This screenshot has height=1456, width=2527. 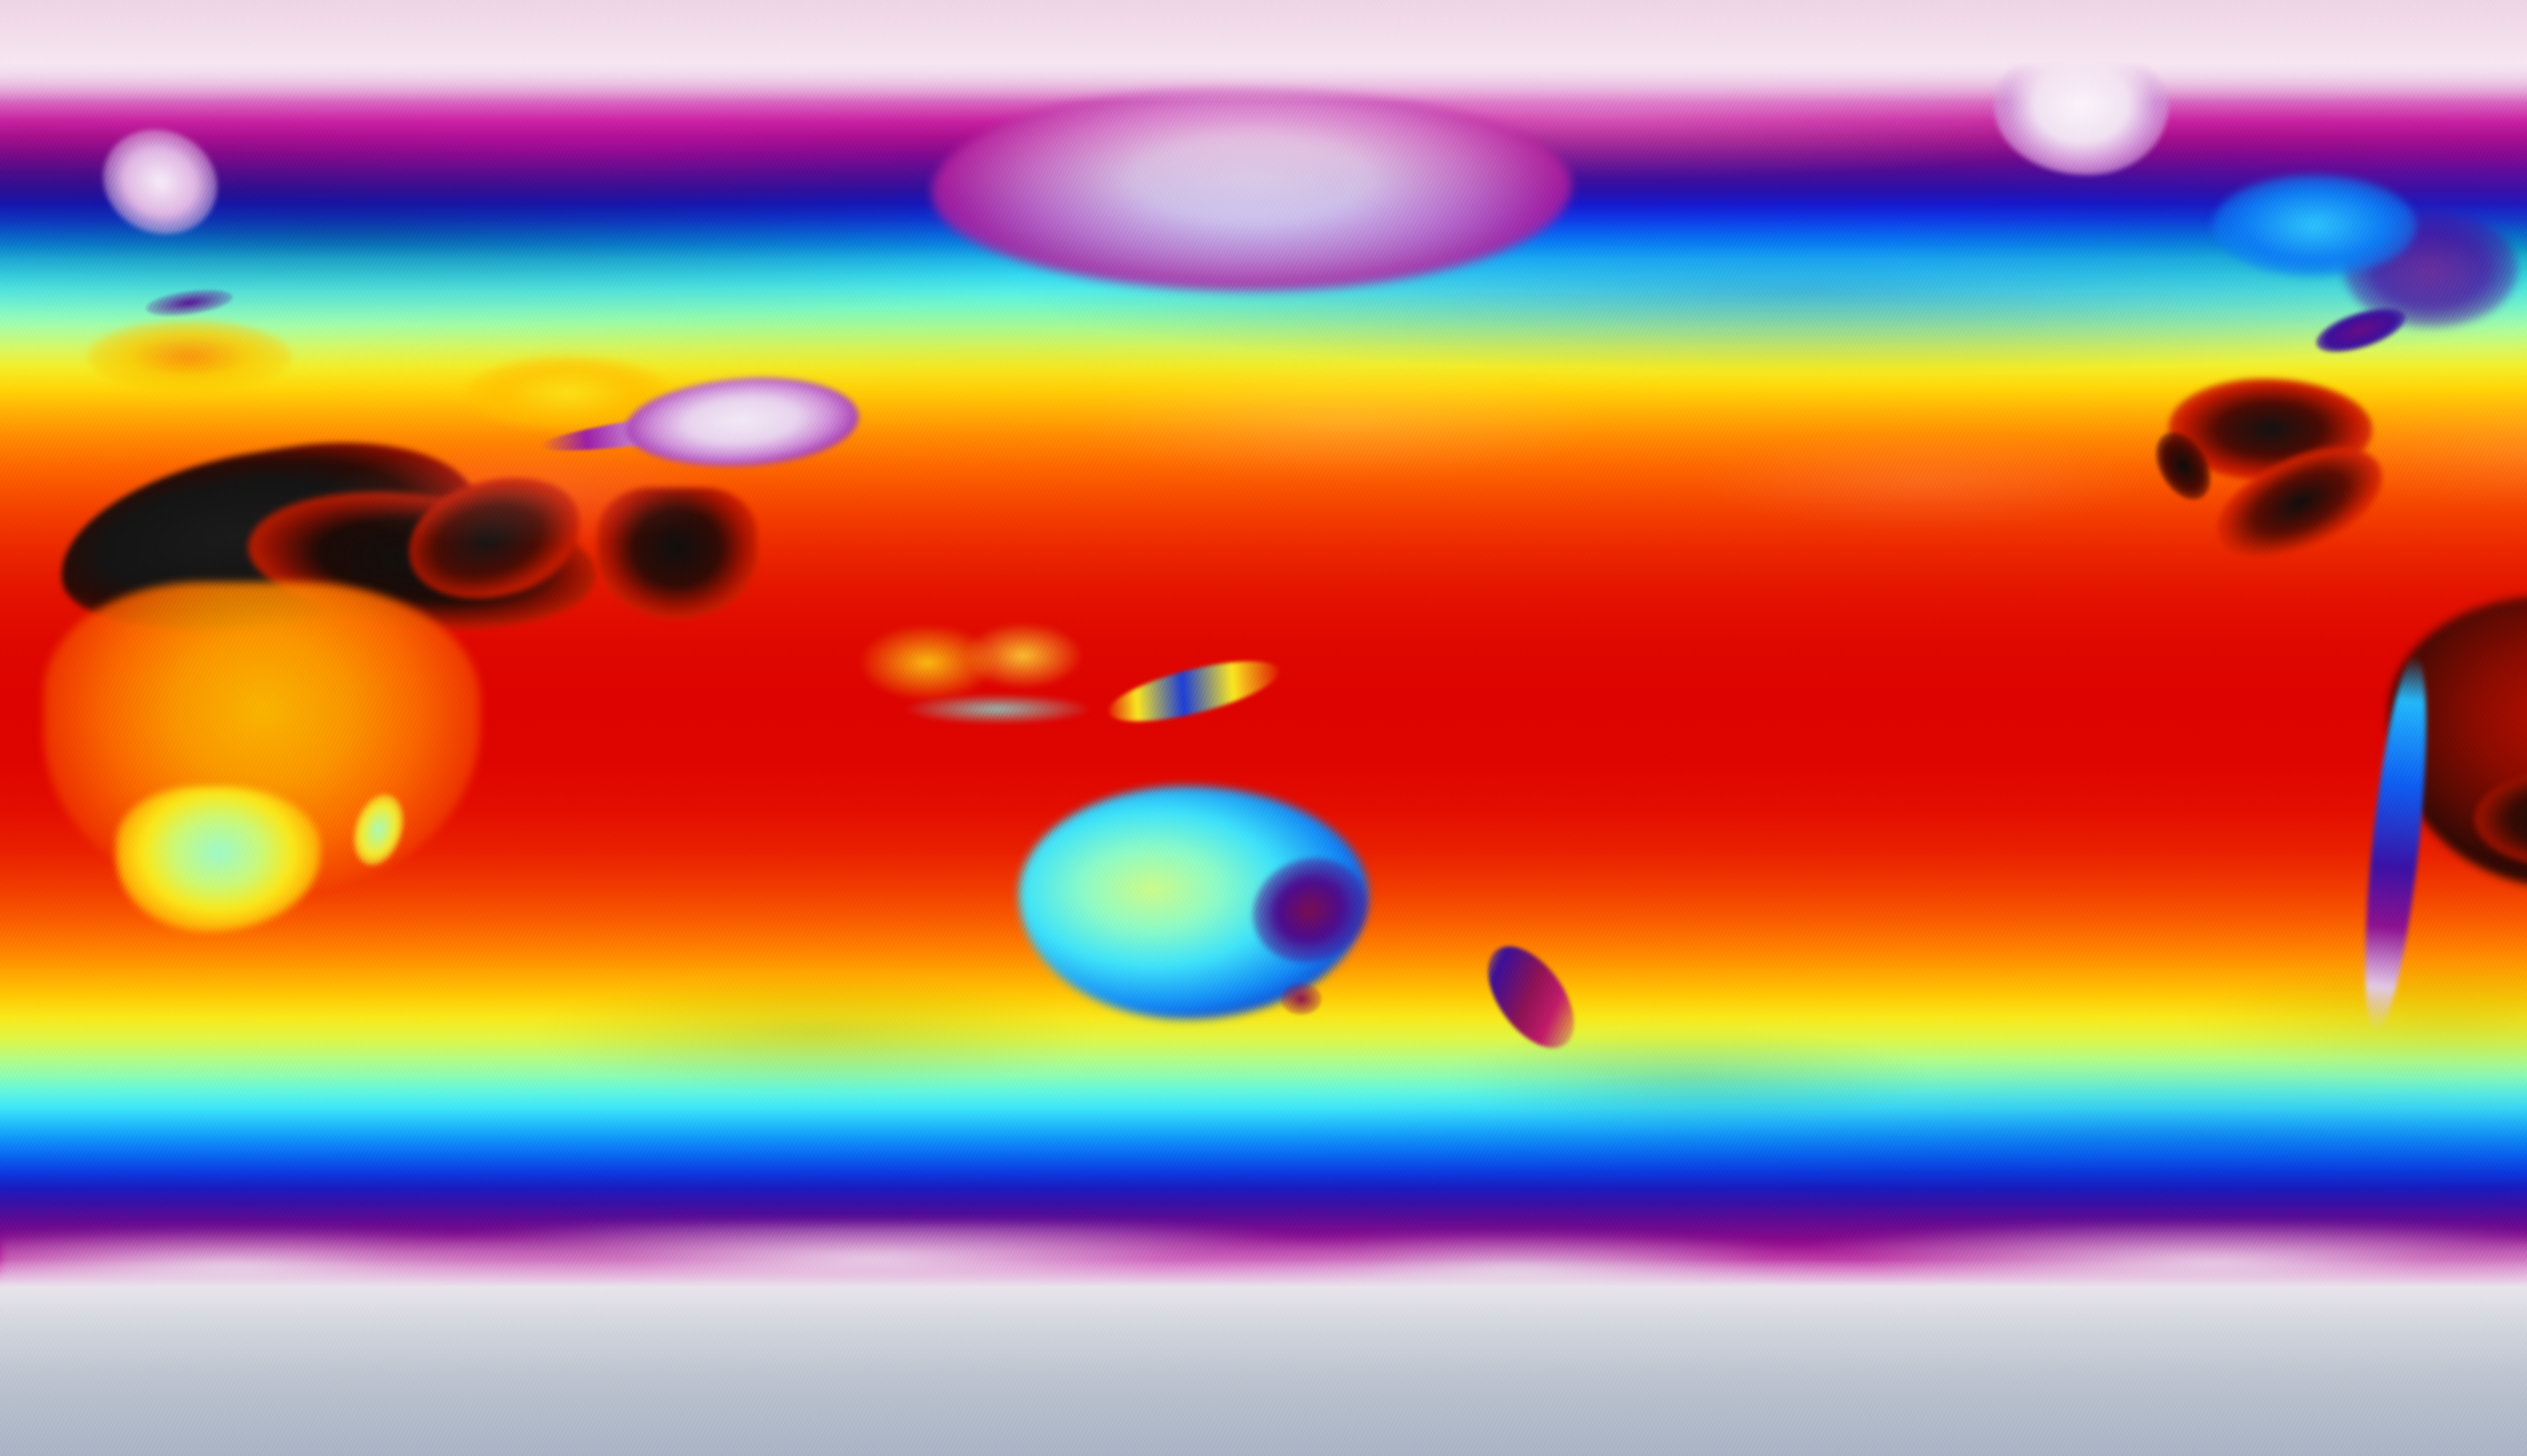 I want to click on landmass-india, so click(x=676, y=553).